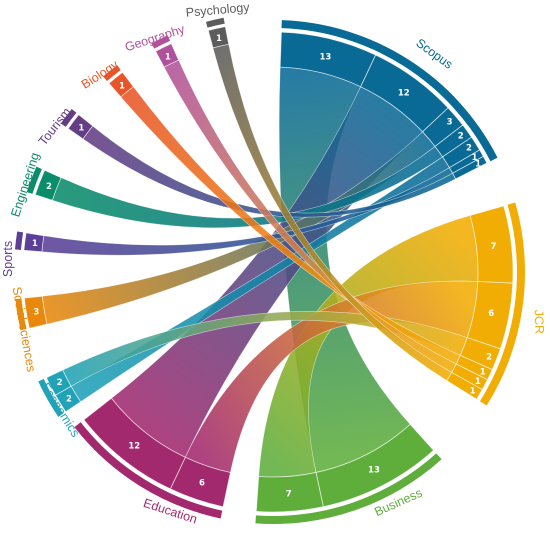 The image size is (550, 539). Describe the element at coordinates (161, 42) in the screenshot. I see `outer-band-geography` at that location.